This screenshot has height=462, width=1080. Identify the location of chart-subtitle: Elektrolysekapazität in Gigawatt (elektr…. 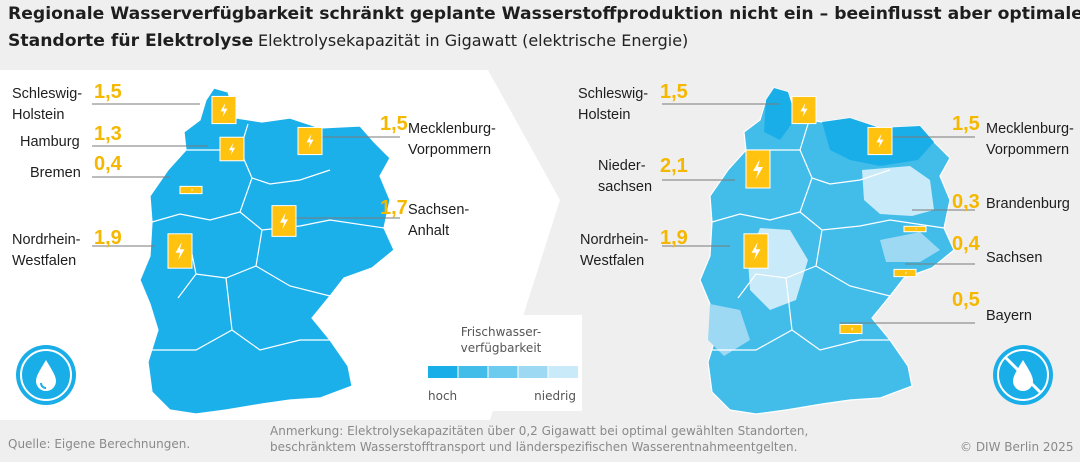
(473, 40).